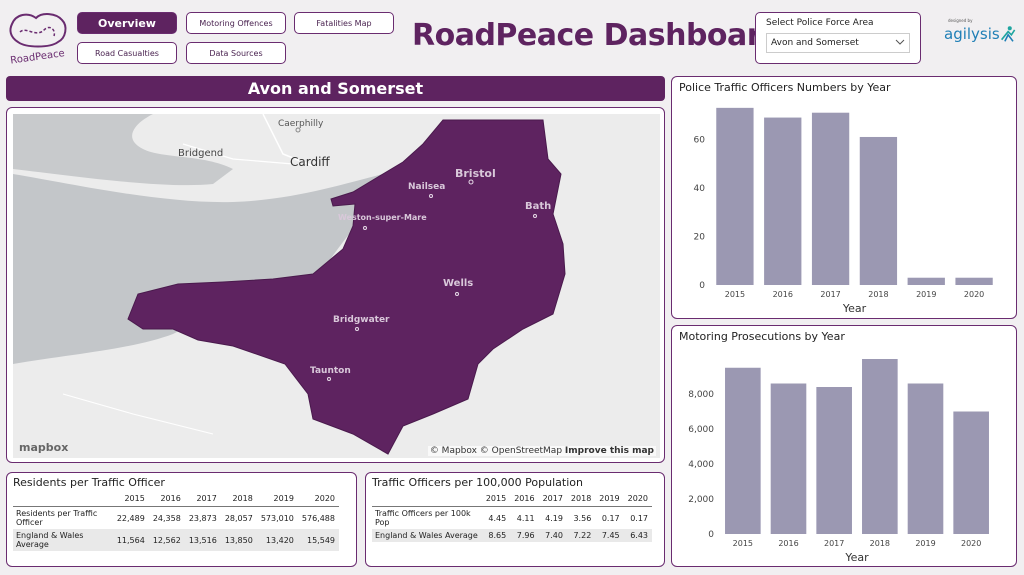 The height and width of the screenshot is (575, 1024). I want to click on slicer-label: Select Police Force Area, so click(820, 23).